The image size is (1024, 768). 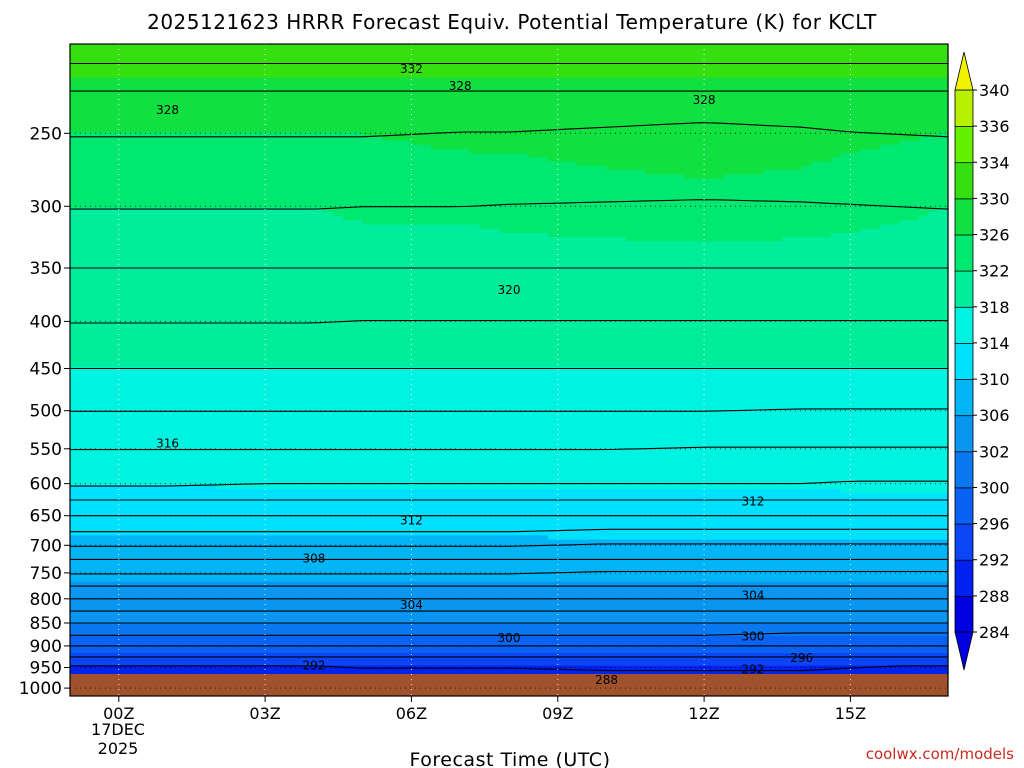 I want to click on x-tick-label: 09Z, so click(x=557, y=713).